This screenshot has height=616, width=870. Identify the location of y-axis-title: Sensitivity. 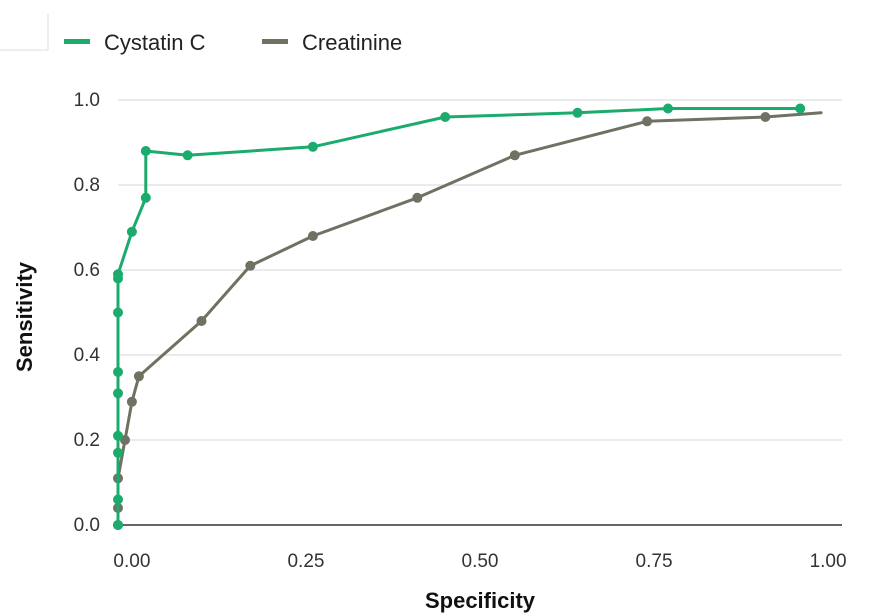
(24, 316).